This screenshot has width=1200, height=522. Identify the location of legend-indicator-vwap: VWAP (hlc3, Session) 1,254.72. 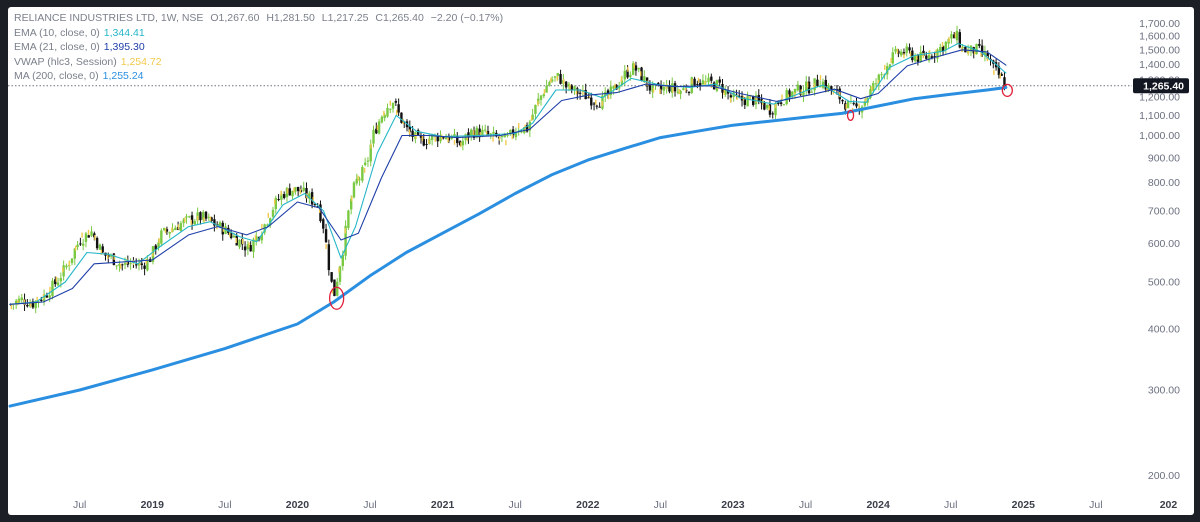
(258, 62).